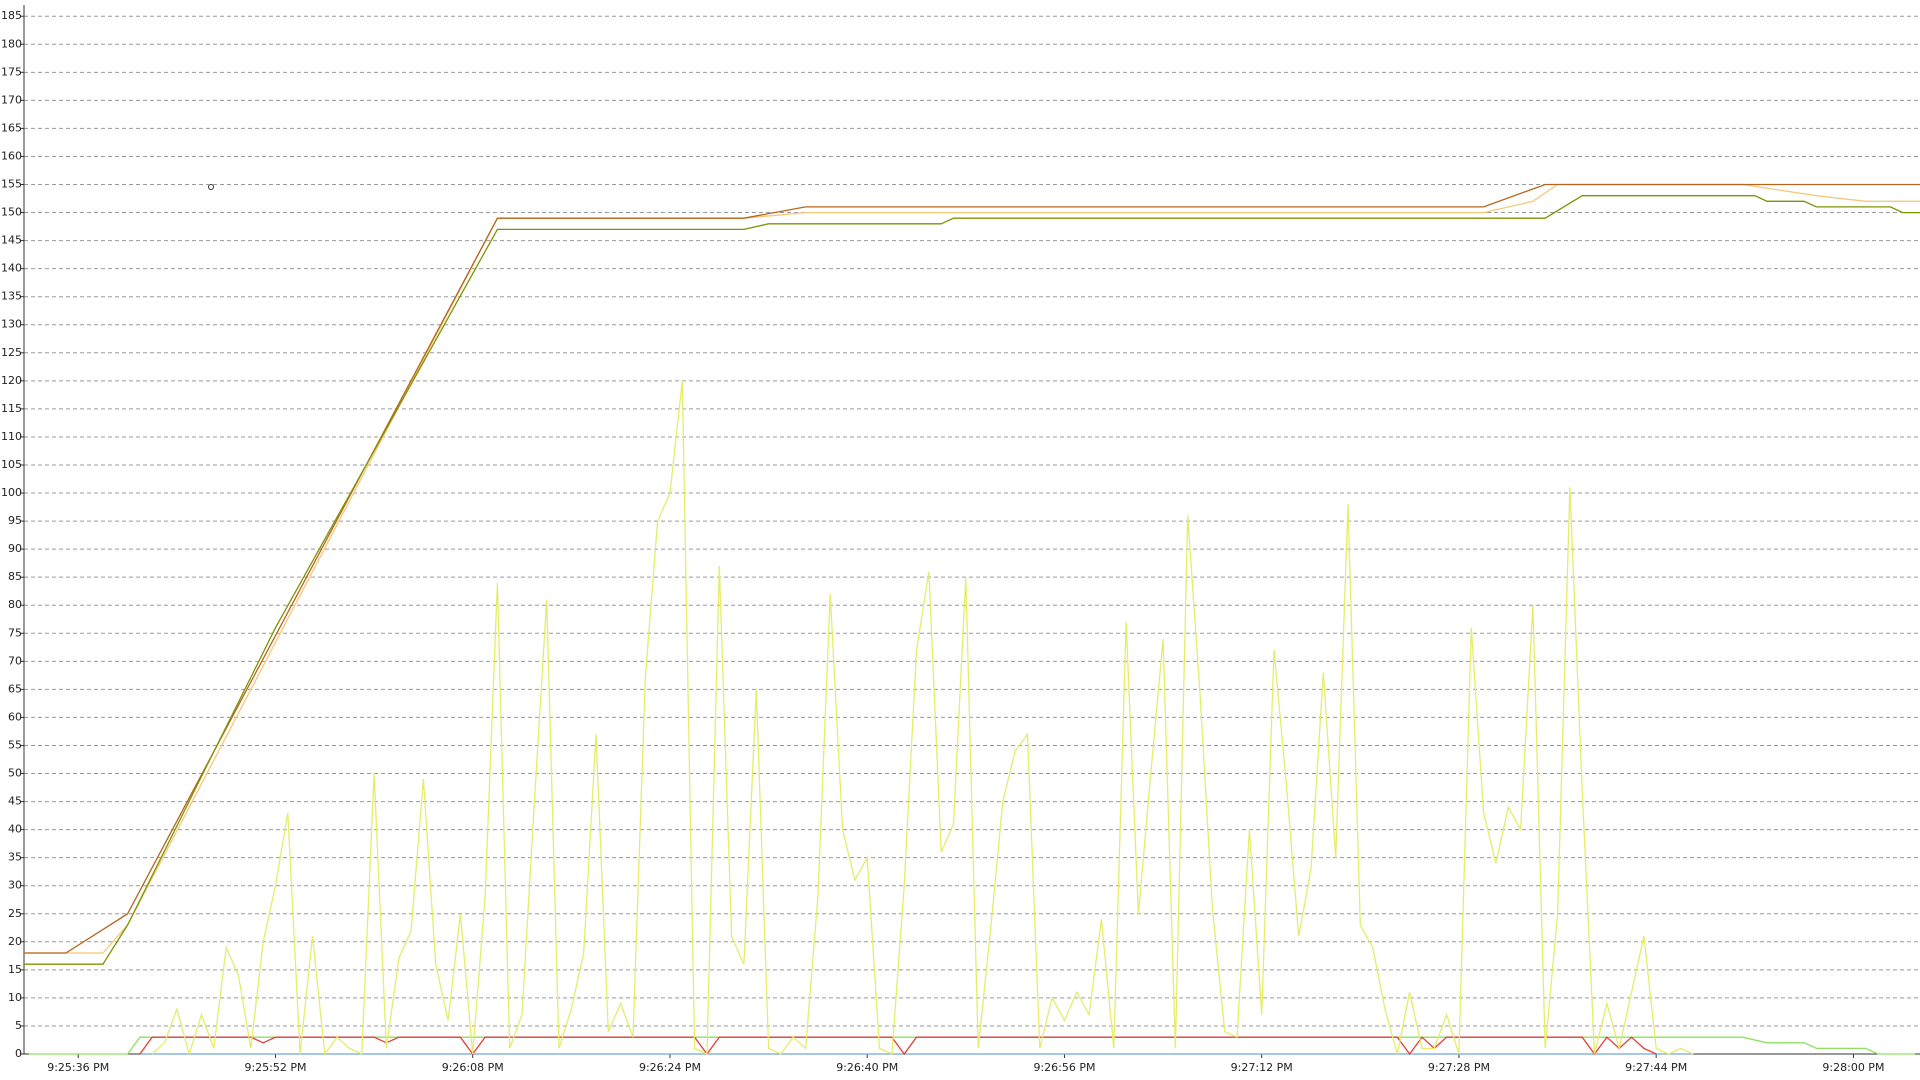  Describe the element at coordinates (15, 801) in the screenshot. I see `y-tick-label: 45` at that location.